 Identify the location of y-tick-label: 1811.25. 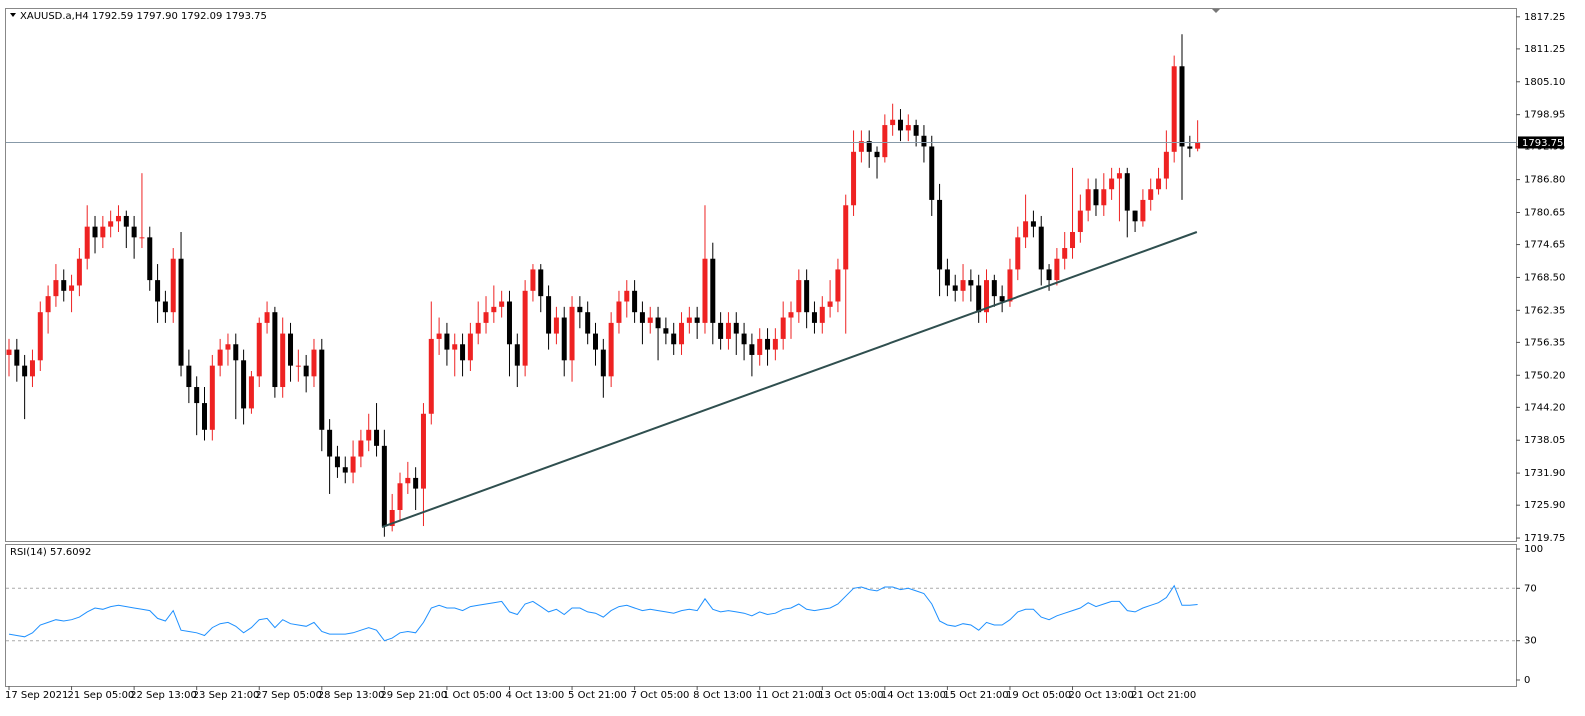
(1544, 49).